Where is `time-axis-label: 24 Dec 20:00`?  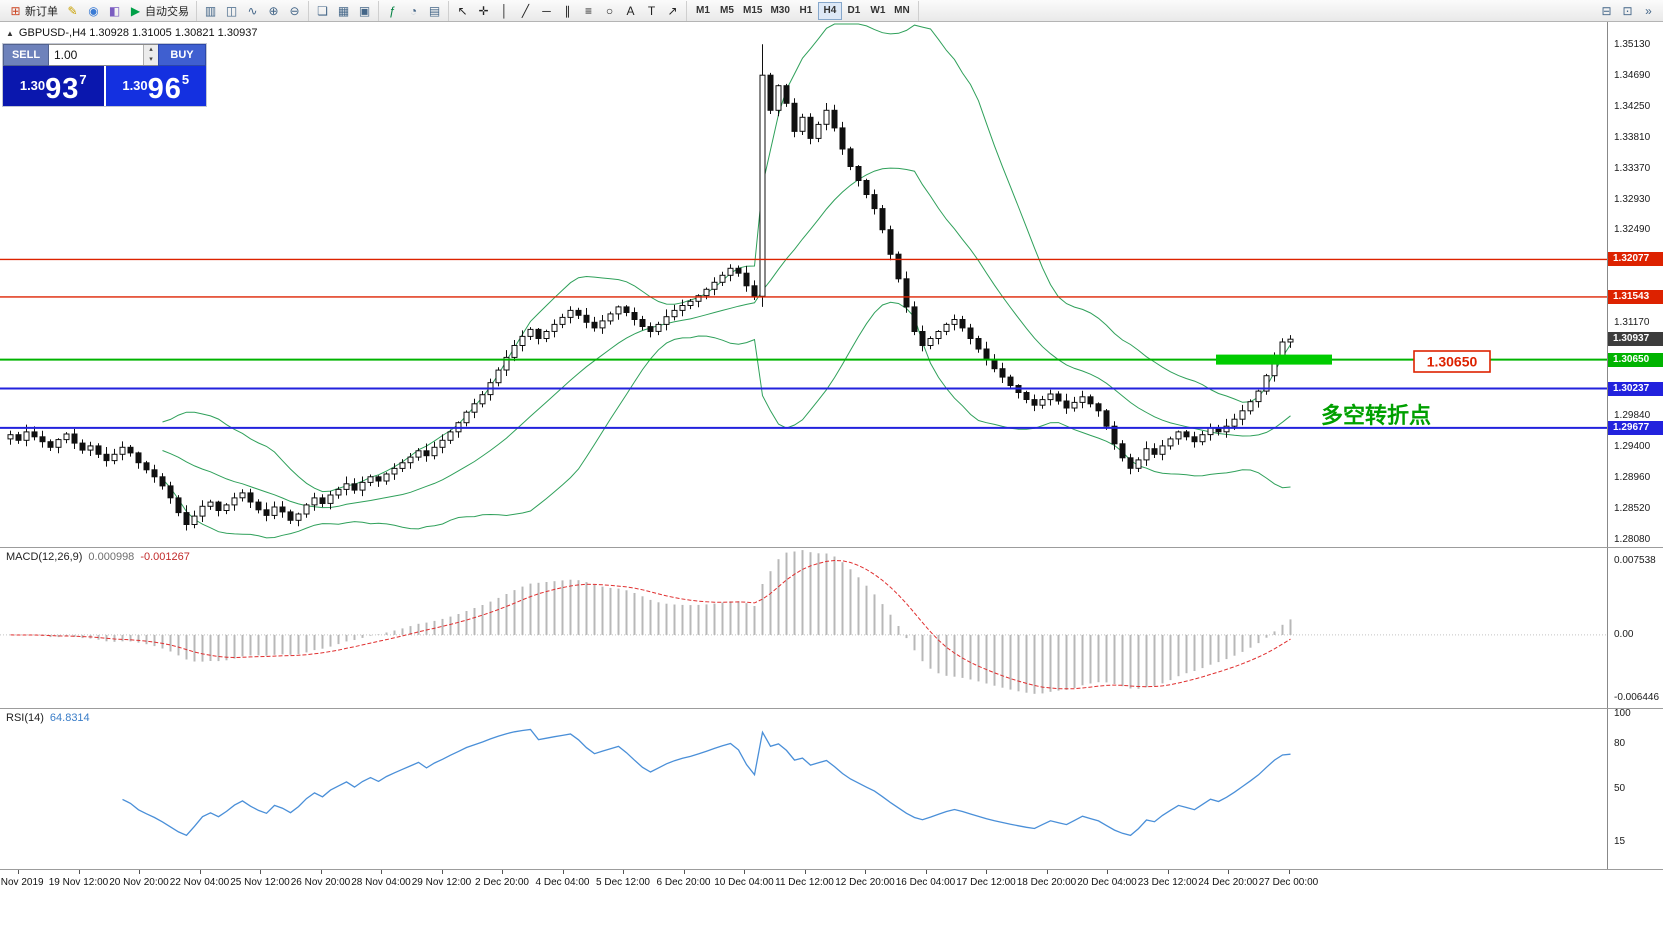 time-axis-label: 24 Dec 20:00 is located at coordinates (1228, 882).